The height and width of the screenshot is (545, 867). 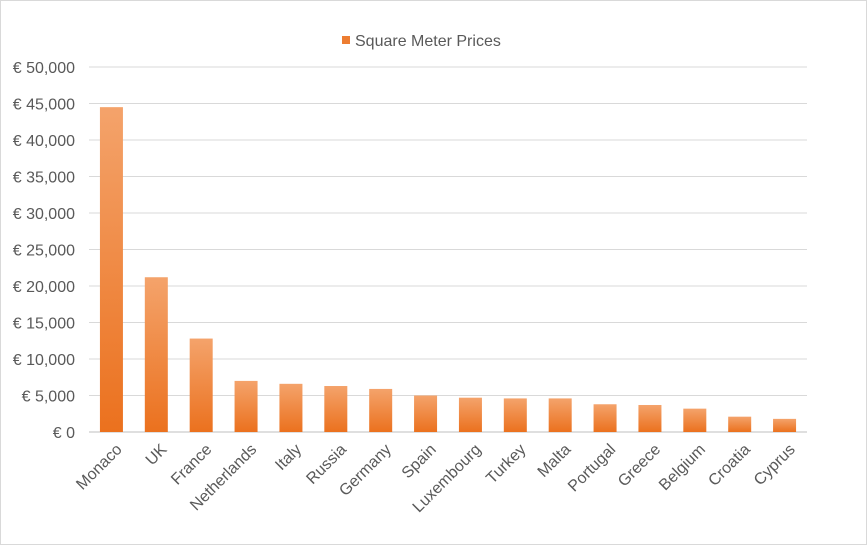 What do you see at coordinates (48, 397) in the screenshot?
I see `y-tick-label: € 5,000` at bounding box center [48, 397].